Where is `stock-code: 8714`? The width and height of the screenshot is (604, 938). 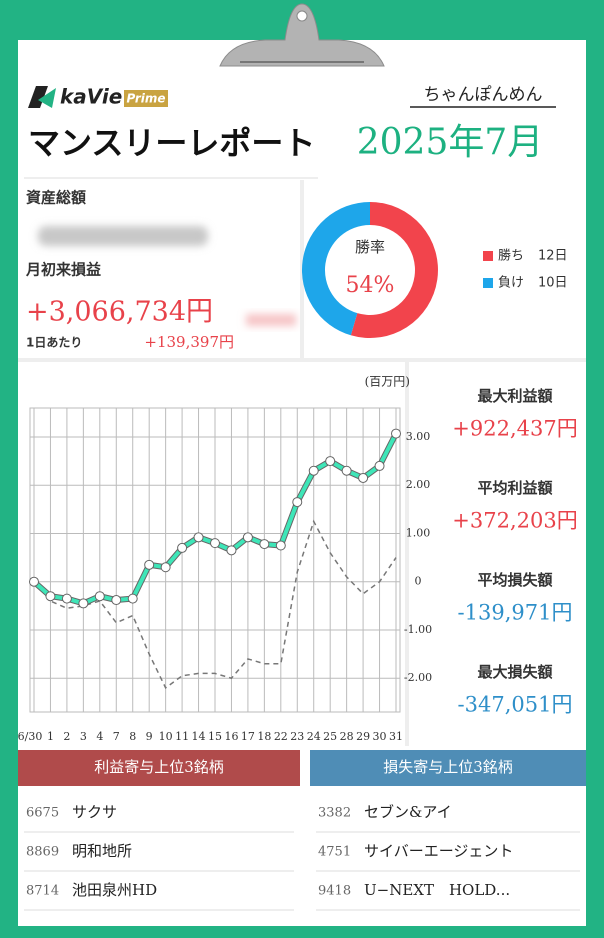 stock-code: 8714 is located at coordinates (42, 891).